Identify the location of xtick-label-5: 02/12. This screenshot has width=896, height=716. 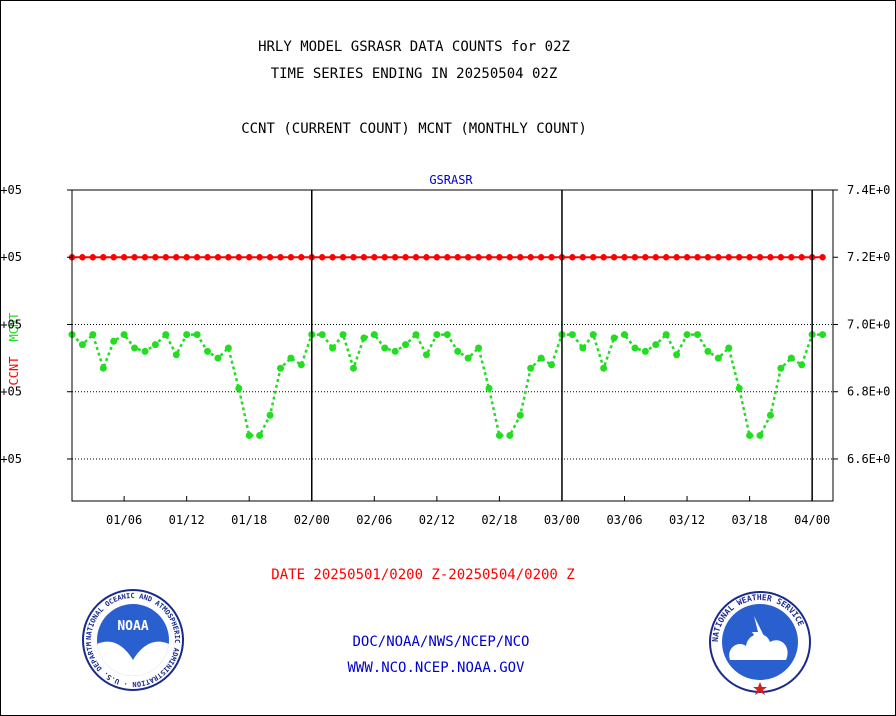
(437, 520).